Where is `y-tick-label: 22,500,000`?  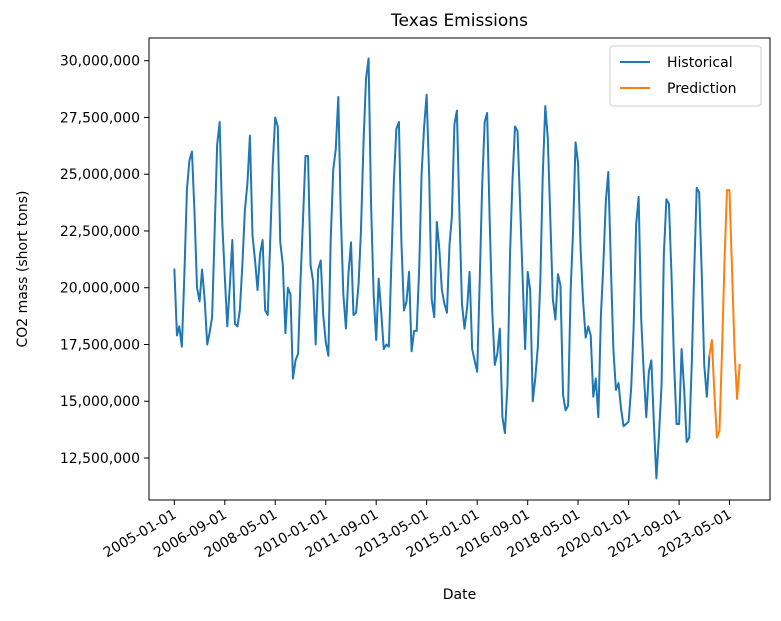
y-tick-label: 22,500,000 is located at coordinates (100, 232).